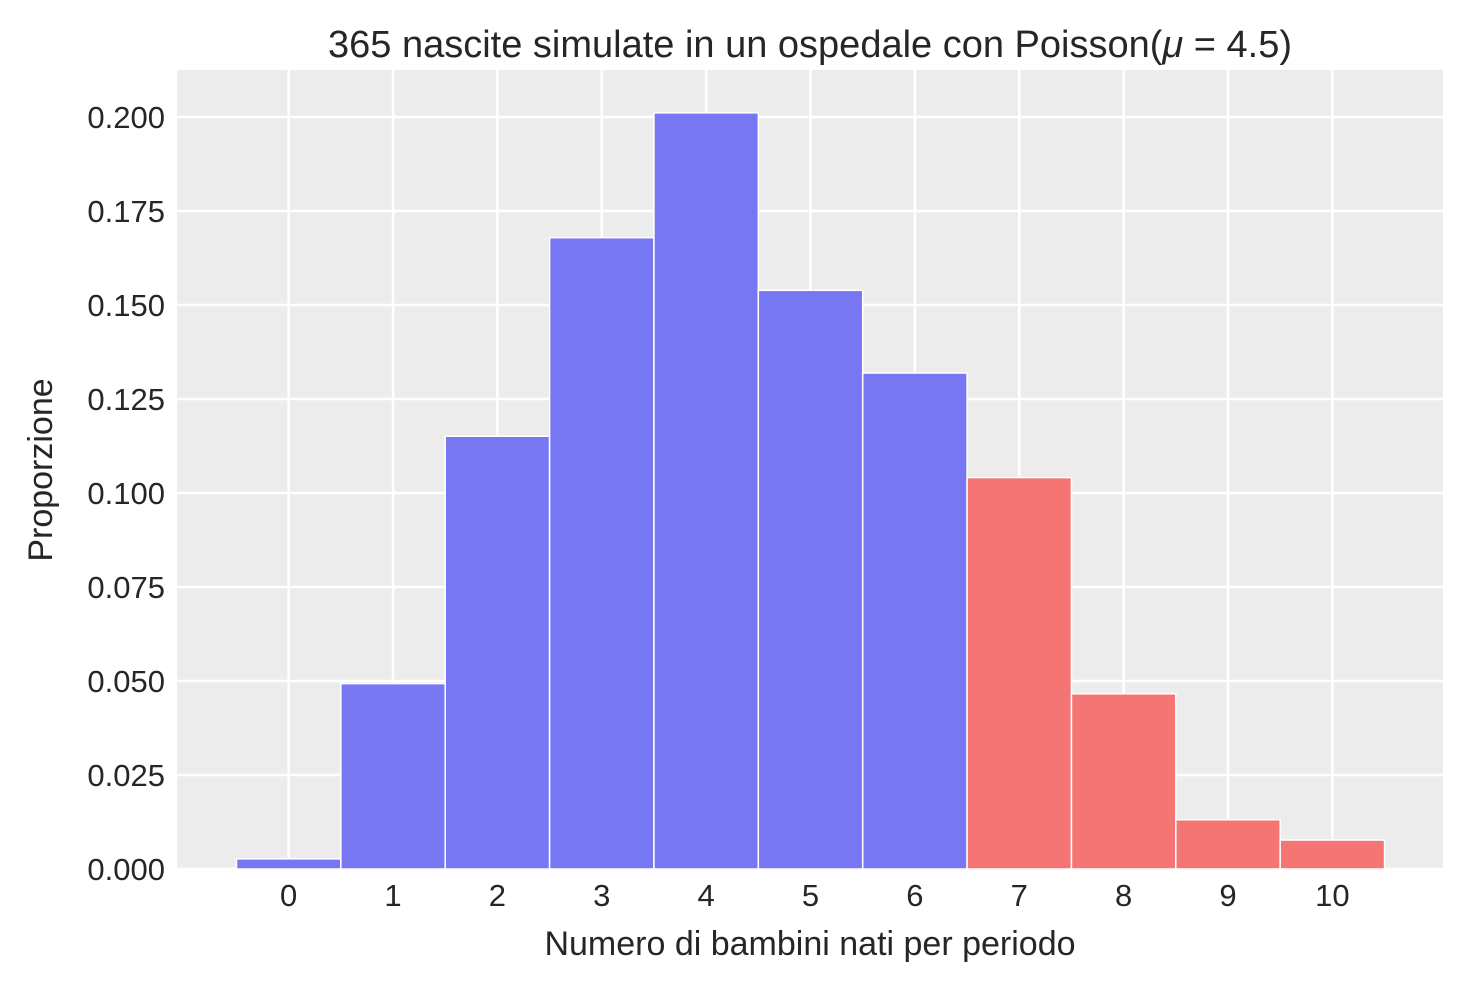 Image resolution: width=1463 pixels, height=983 pixels. What do you see at coordinates (497, 895) in the screenshot?
I see `x-tick-label: 2` at bounding box center [497, 895].